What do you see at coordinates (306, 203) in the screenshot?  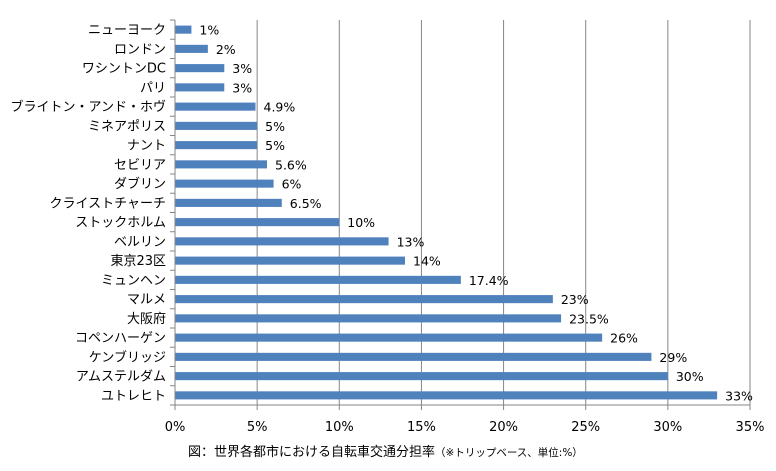 I see `data-label: 6.5%` at bounding box center [306, 203].